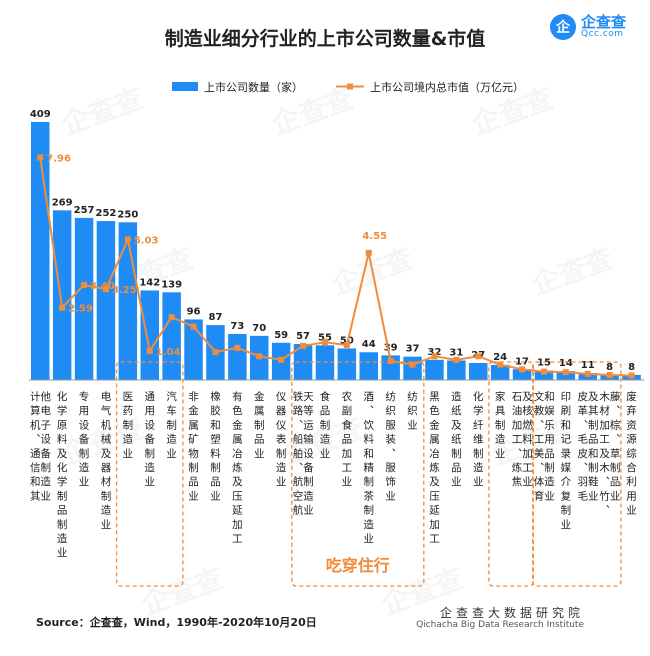 This screenshot has width=650, height=656. What do you see at coordinates (185, 86) in the screenshot?
I see `legend-bar-swatch` at bounding box center [185, 86].